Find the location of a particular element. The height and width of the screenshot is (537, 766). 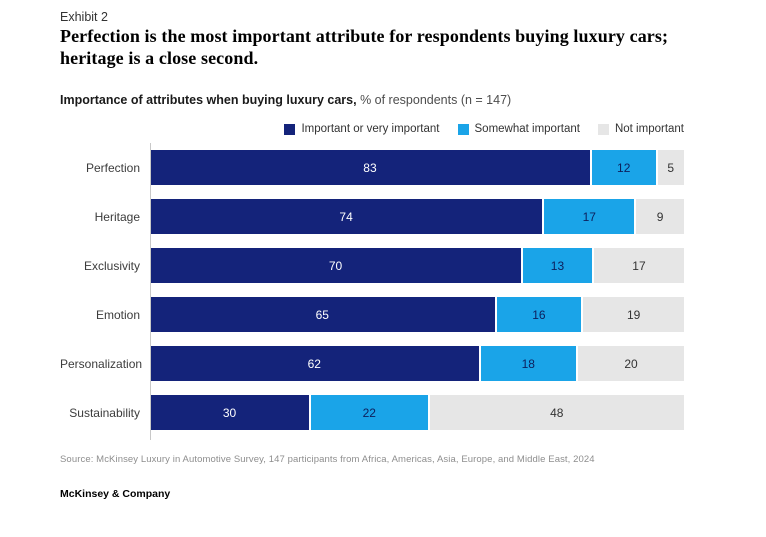

bar-segment: 22 is located at coordinates (369, 412).